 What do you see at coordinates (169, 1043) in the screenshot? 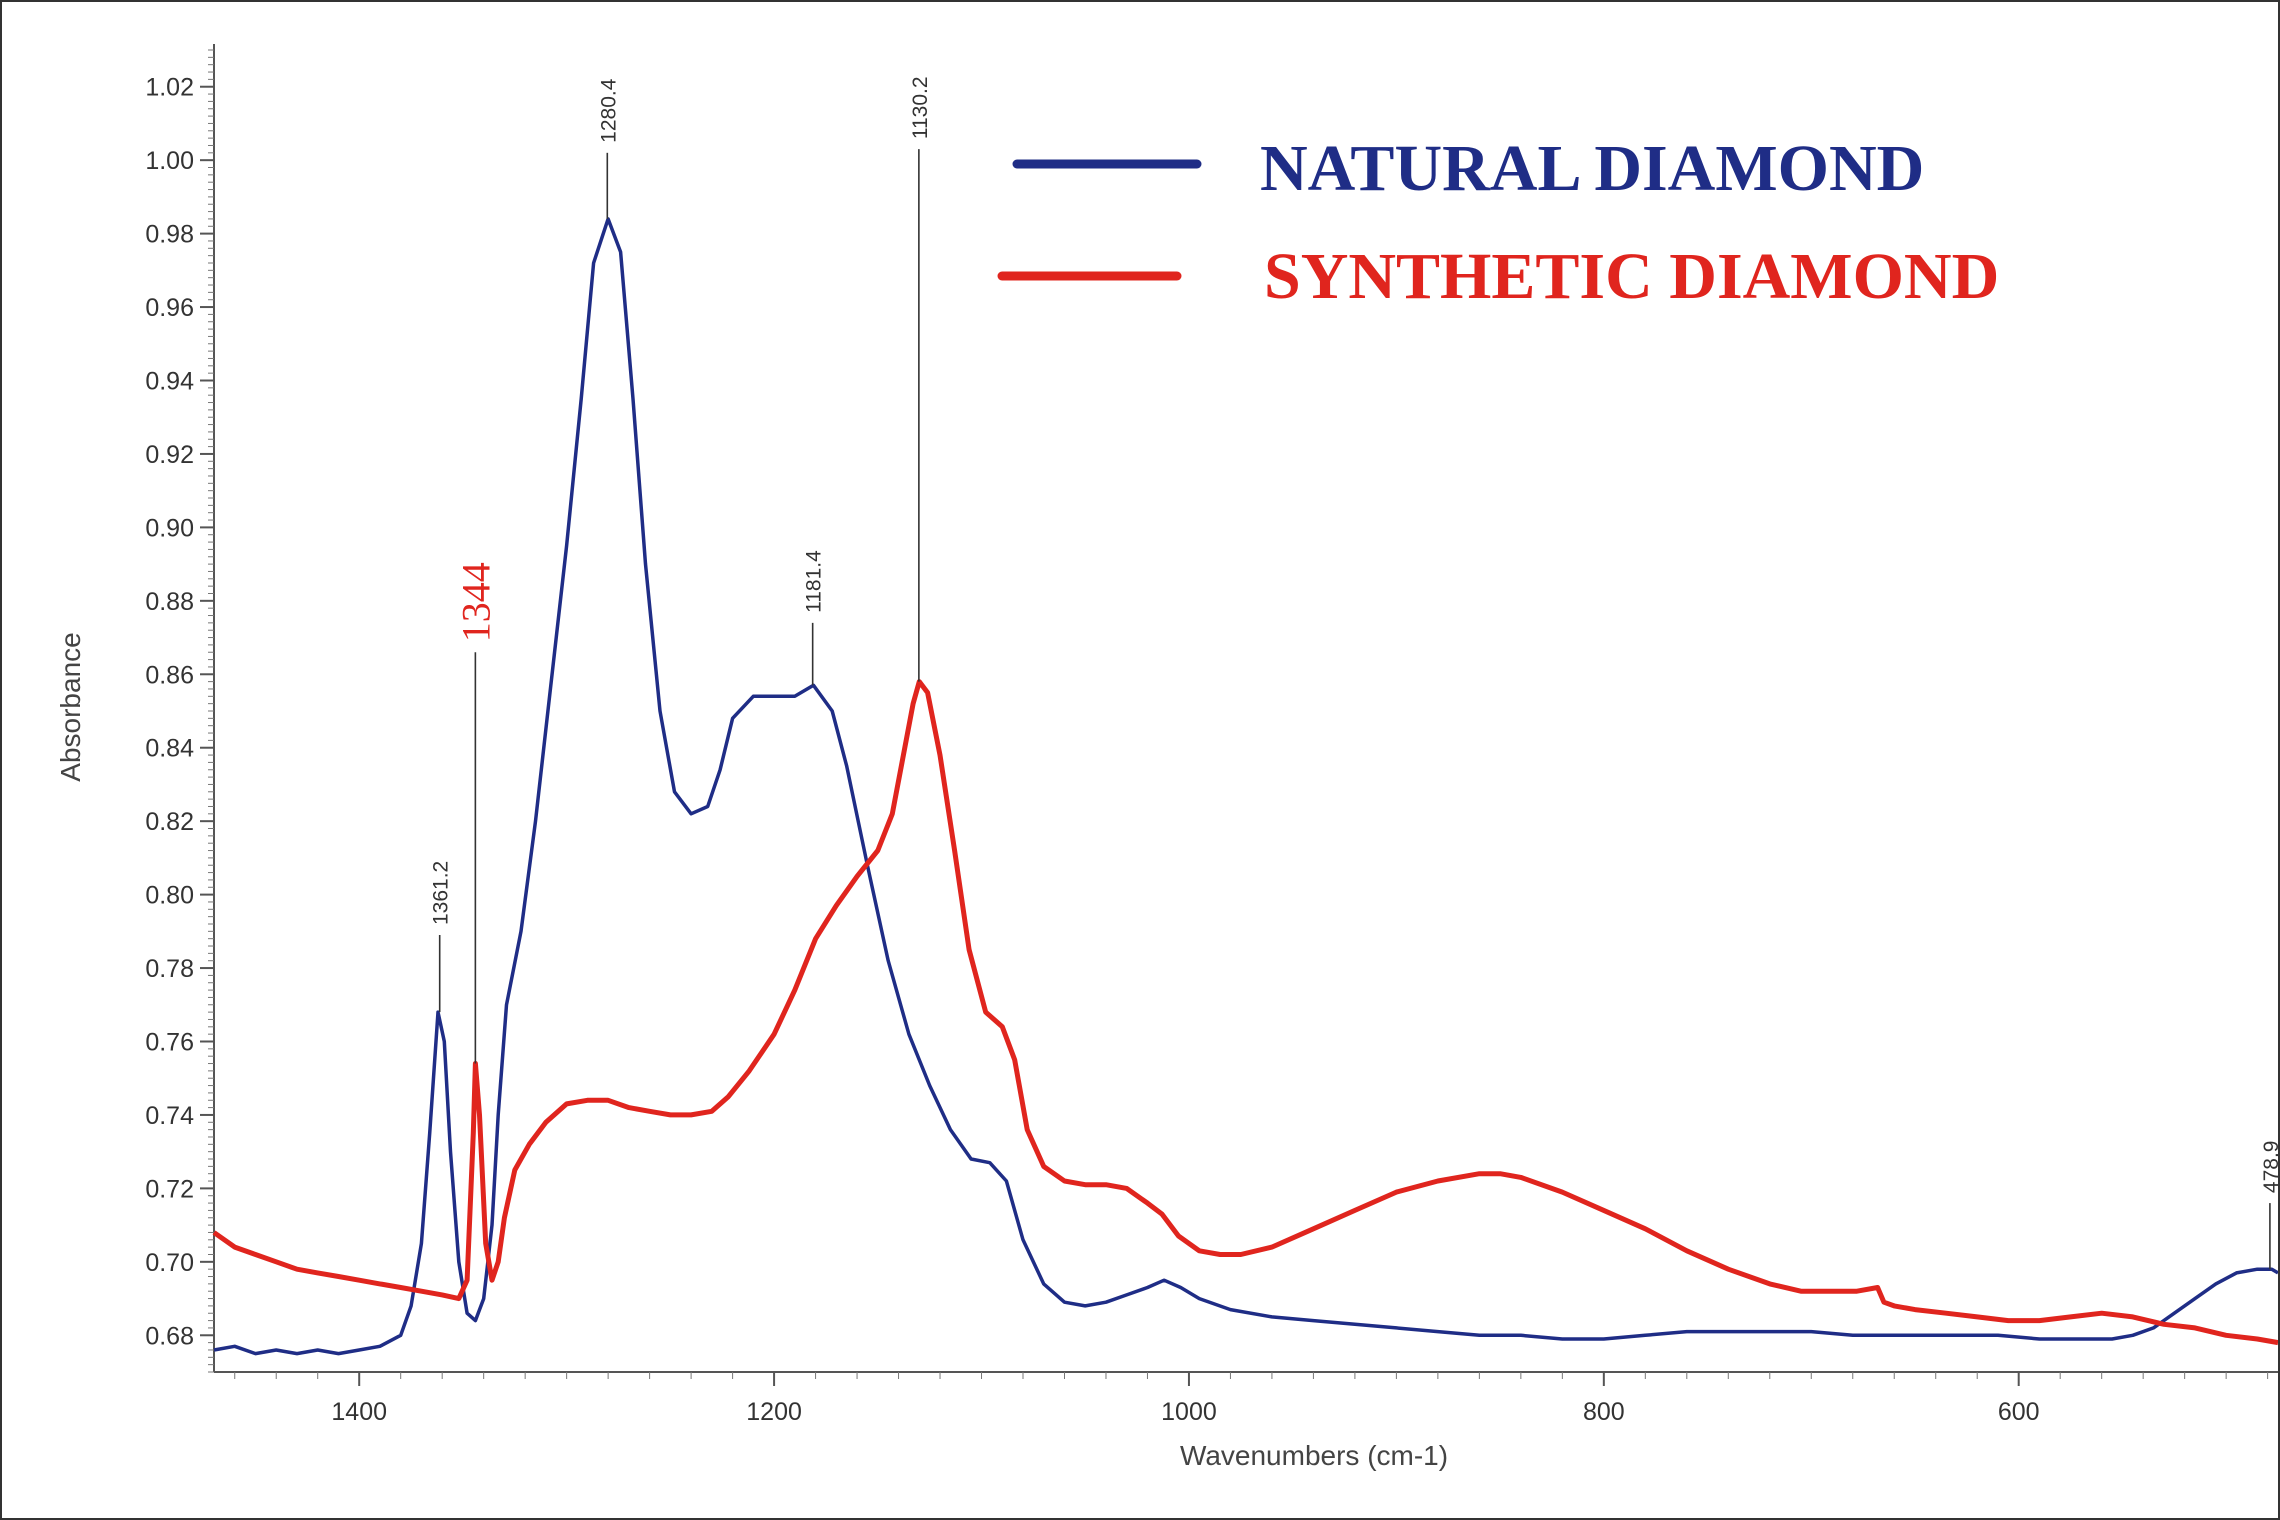
I see `y-tick-label: 0.76` at bounding box center [169, 1043].